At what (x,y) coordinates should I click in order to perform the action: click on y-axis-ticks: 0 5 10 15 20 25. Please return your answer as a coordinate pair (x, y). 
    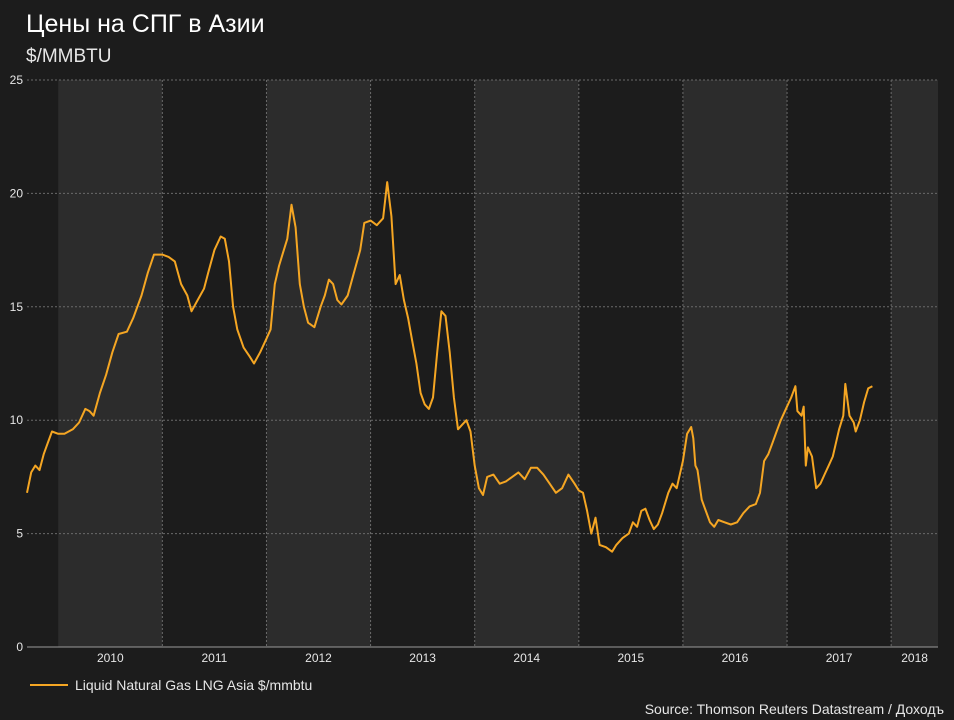
    Looking at the image, I should click on (17, 363).